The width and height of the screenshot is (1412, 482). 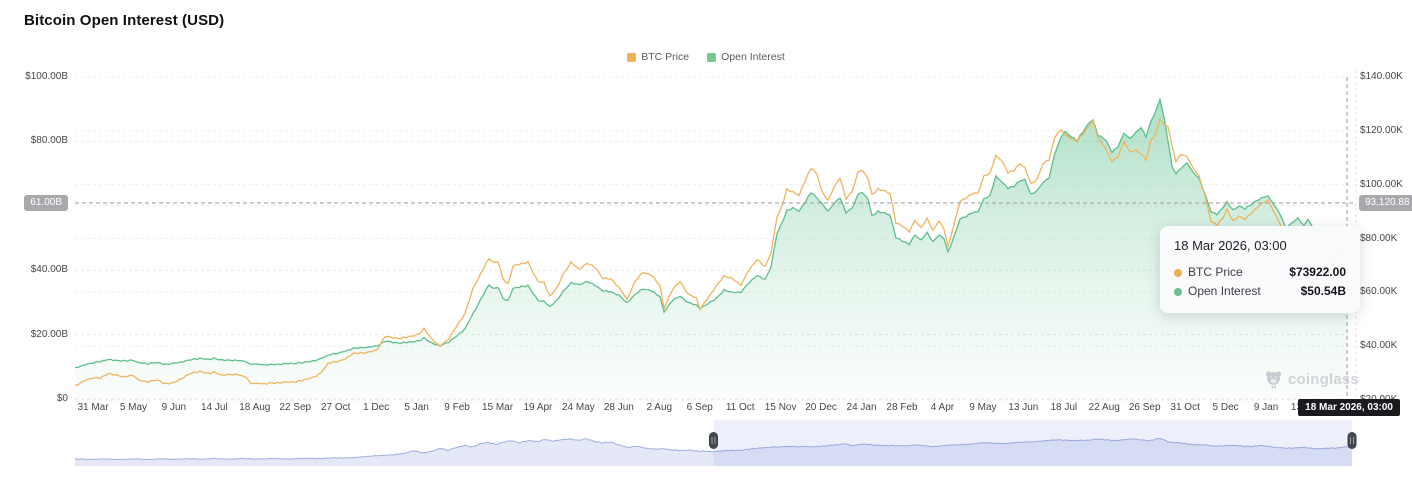 I want to click on tooltip-value-btc-price: $73922.00, so click(x=1317, y=272).